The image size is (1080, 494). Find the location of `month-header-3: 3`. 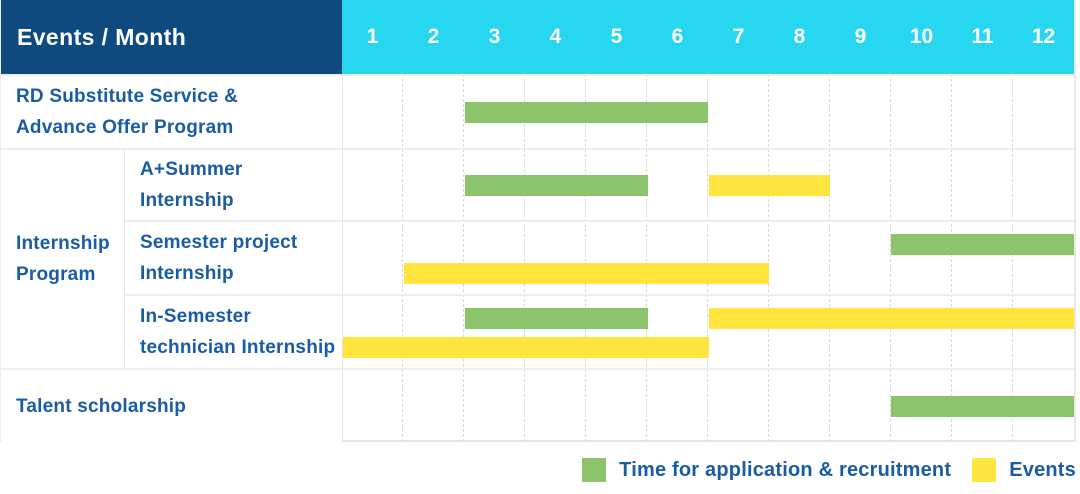

month-header-3: 3 is located at coordinates (494, 37).